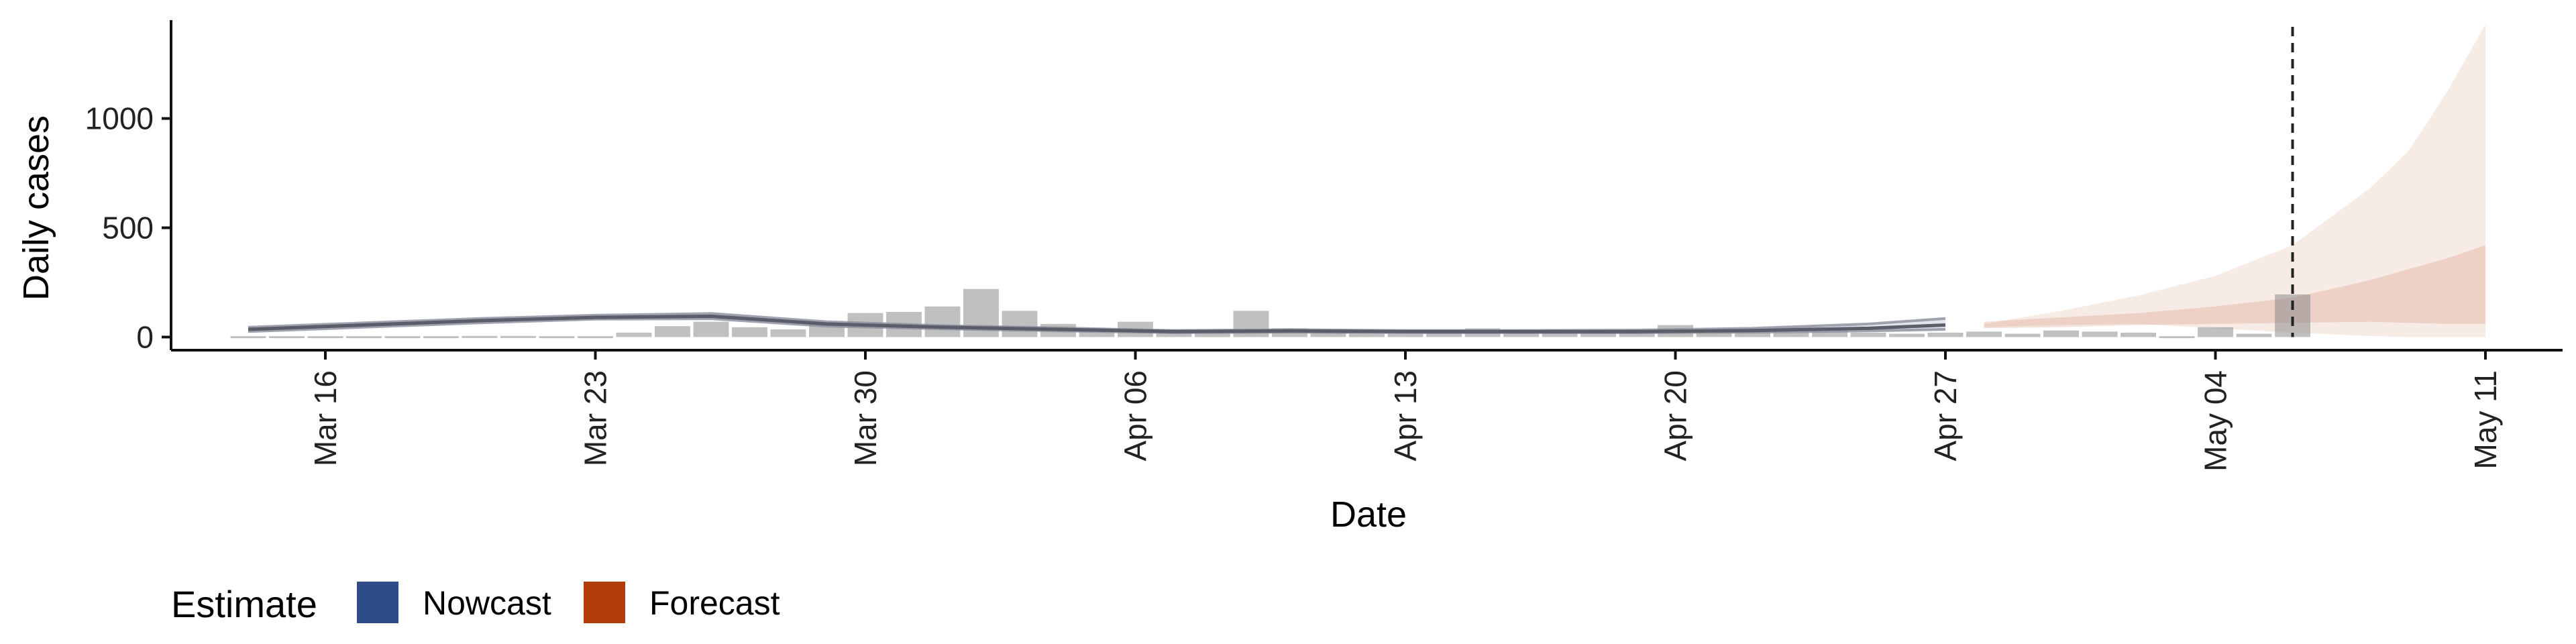 This screenshot has height=644, width=2576. I want to click on x-axis-title: Date, so click(1368, 514).